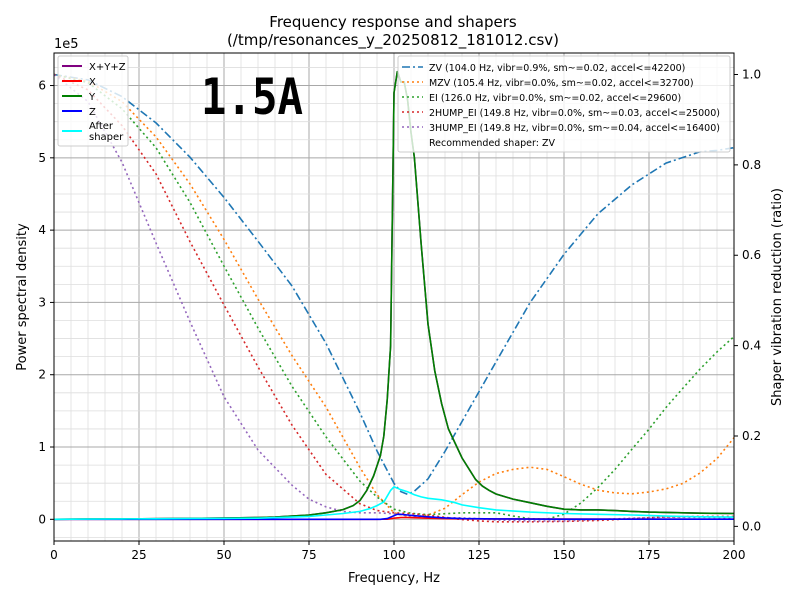 The image size is (800, 600). I want to click on x-tick-label: 0, so click(54, 555).